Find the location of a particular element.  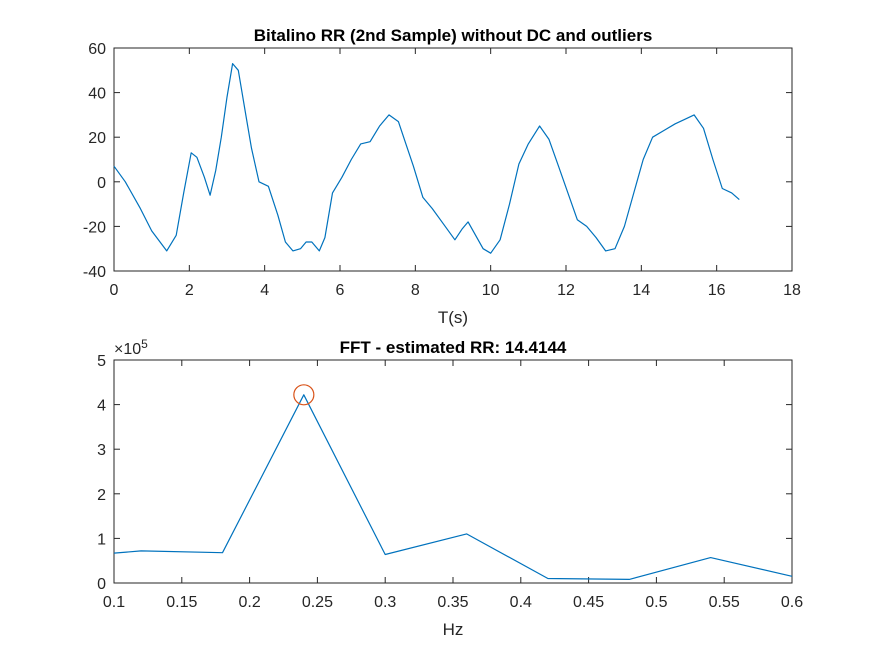

time-signal-x-tick-label: 8 is located at coordinates (415, 290).